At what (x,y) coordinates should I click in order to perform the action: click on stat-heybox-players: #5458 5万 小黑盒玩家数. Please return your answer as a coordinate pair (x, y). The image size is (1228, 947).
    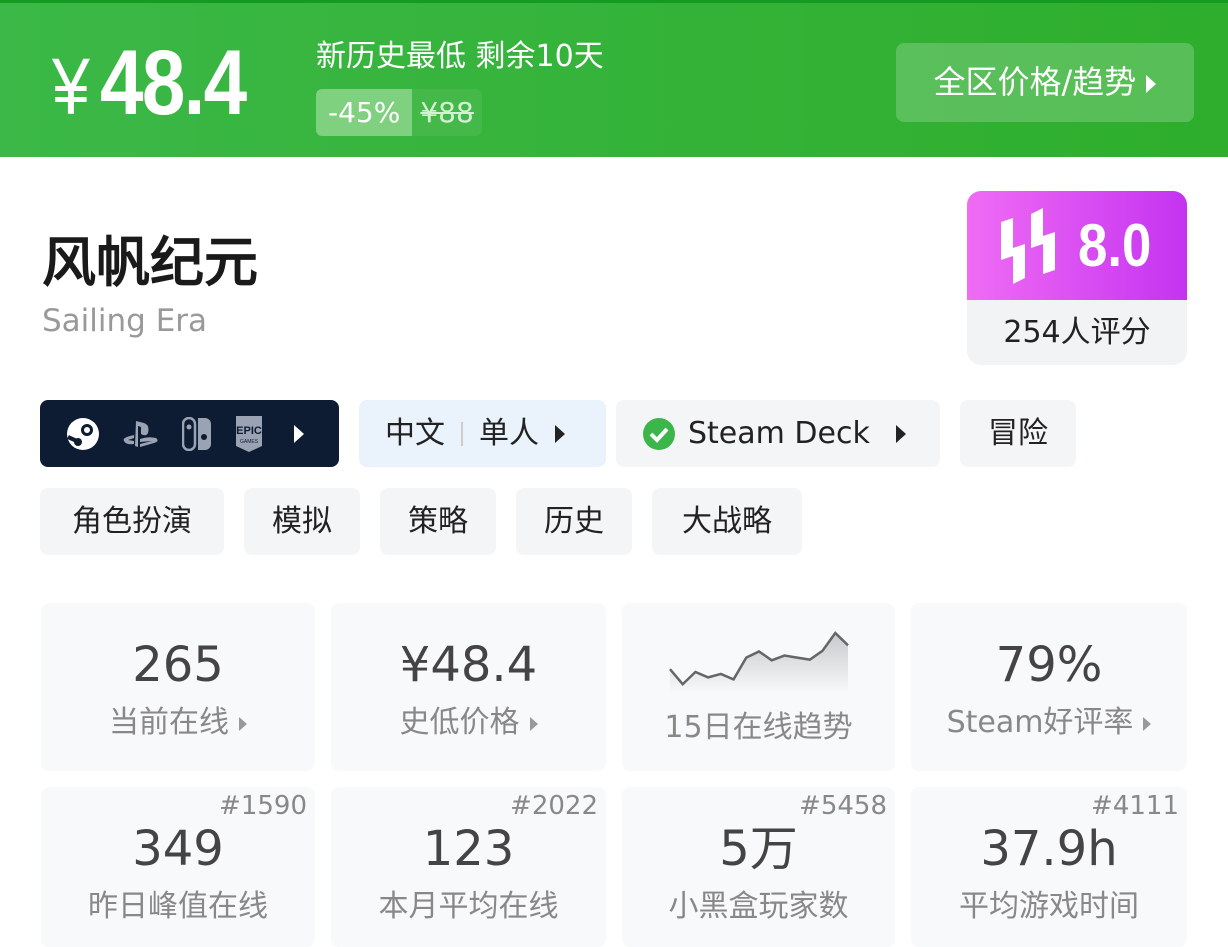
    Looking at the image, I should click on (758, 867).